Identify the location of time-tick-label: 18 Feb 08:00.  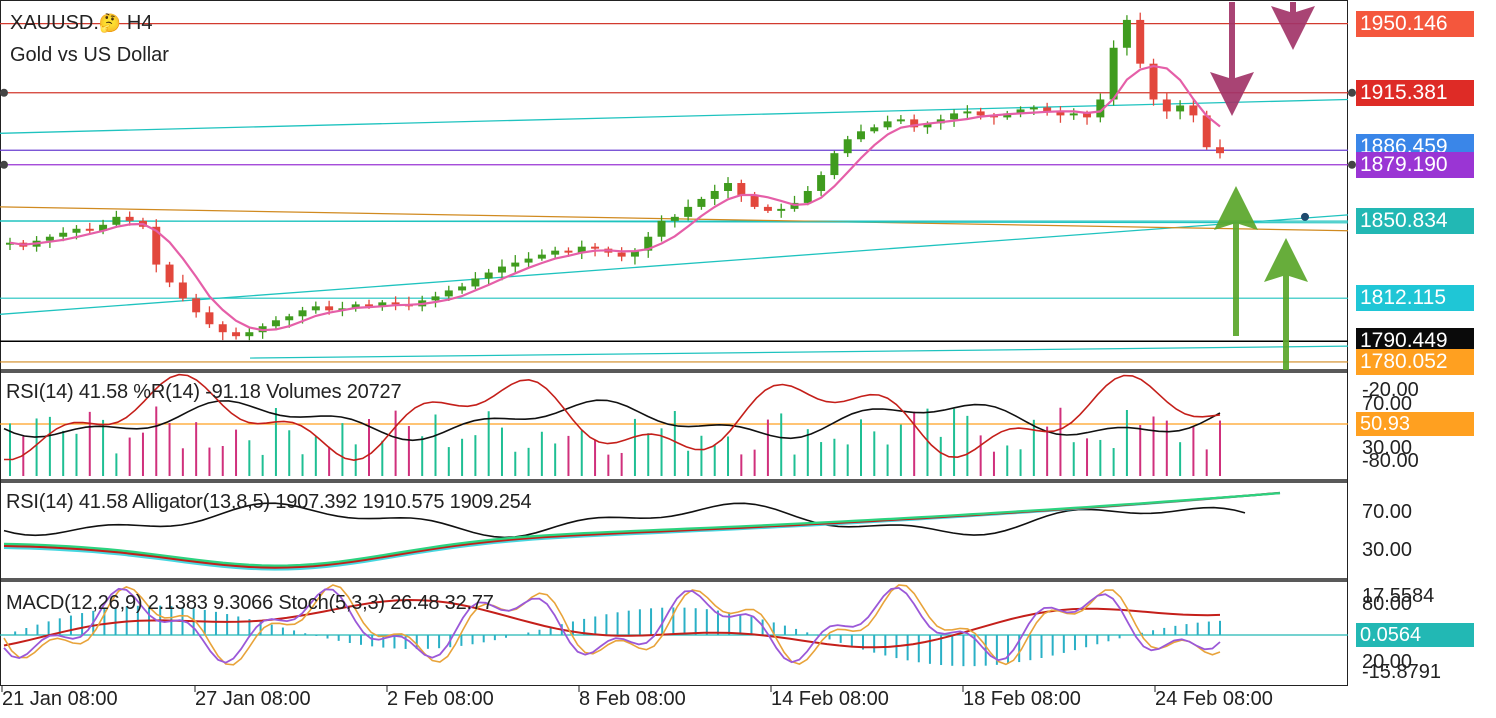
(1022, 699).